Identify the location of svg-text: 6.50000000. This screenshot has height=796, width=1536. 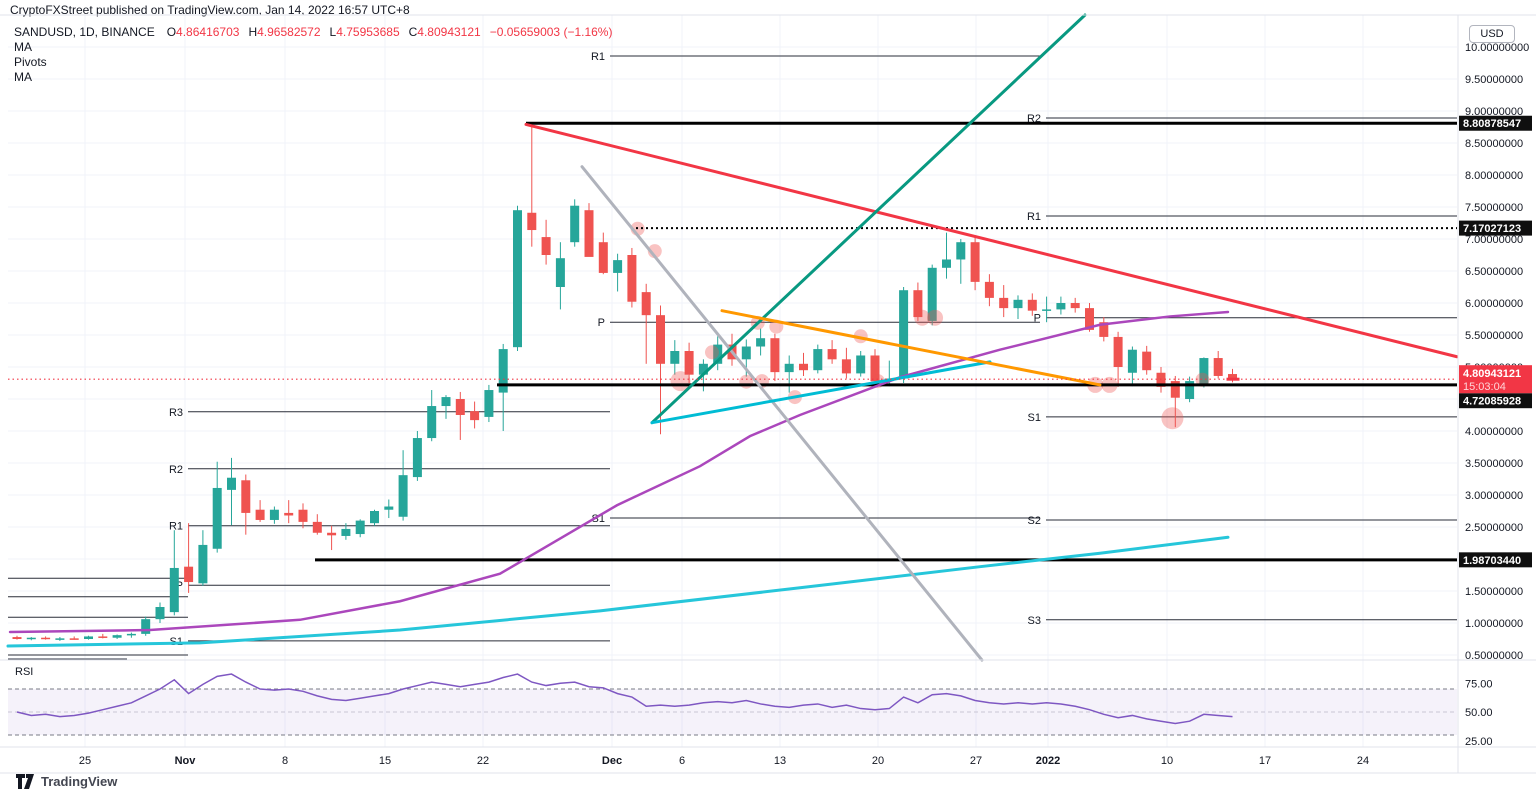
(1494, 272).